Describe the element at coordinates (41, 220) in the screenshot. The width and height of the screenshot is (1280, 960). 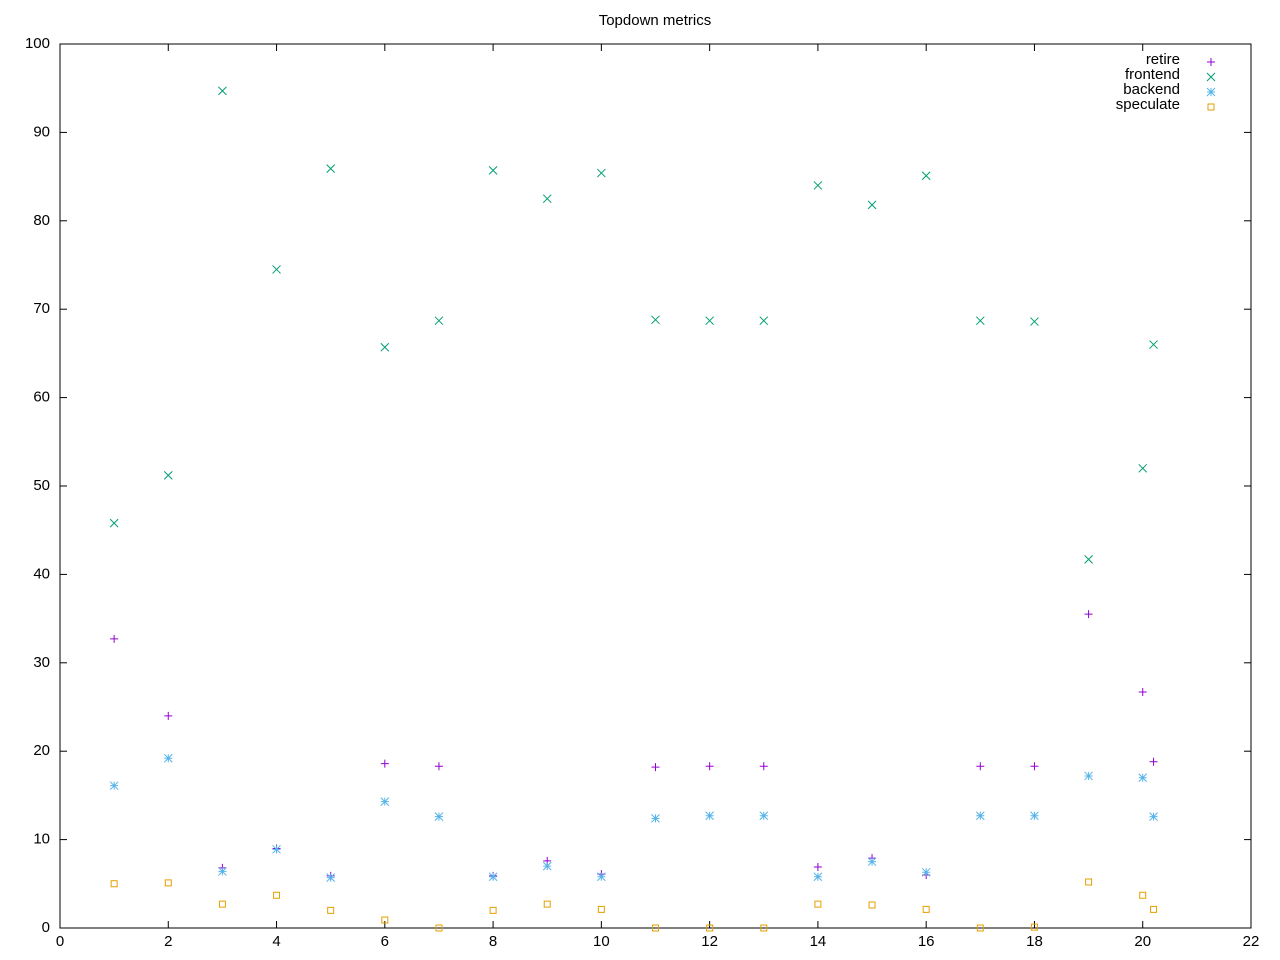
I see `y-tick-label: 80` at that location.